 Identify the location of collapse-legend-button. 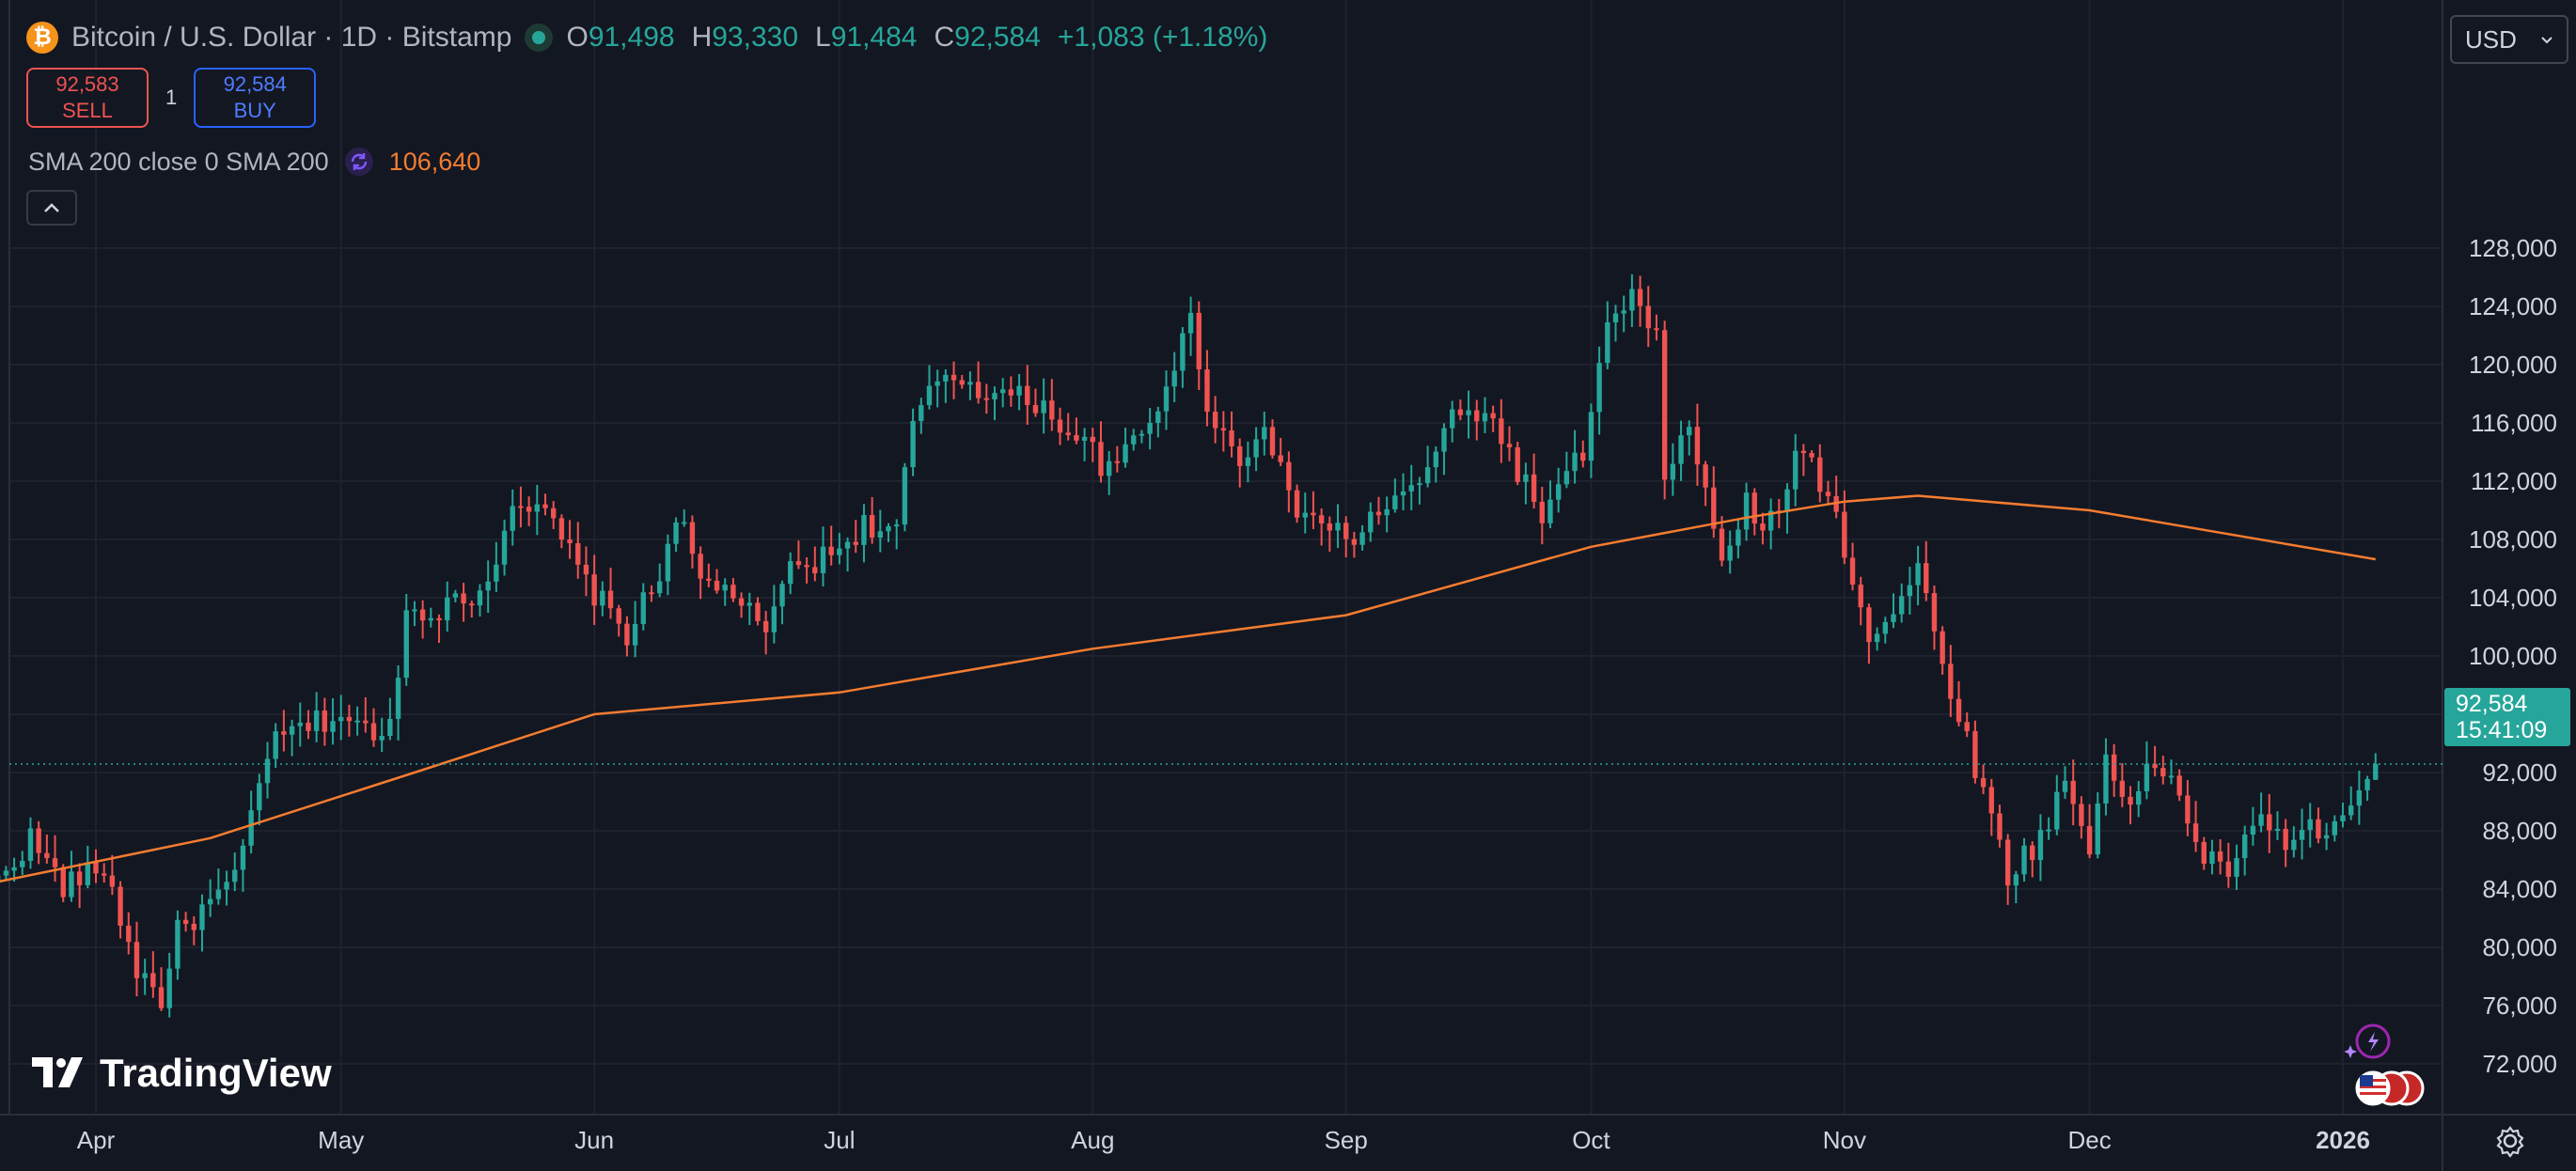
(52, 208).